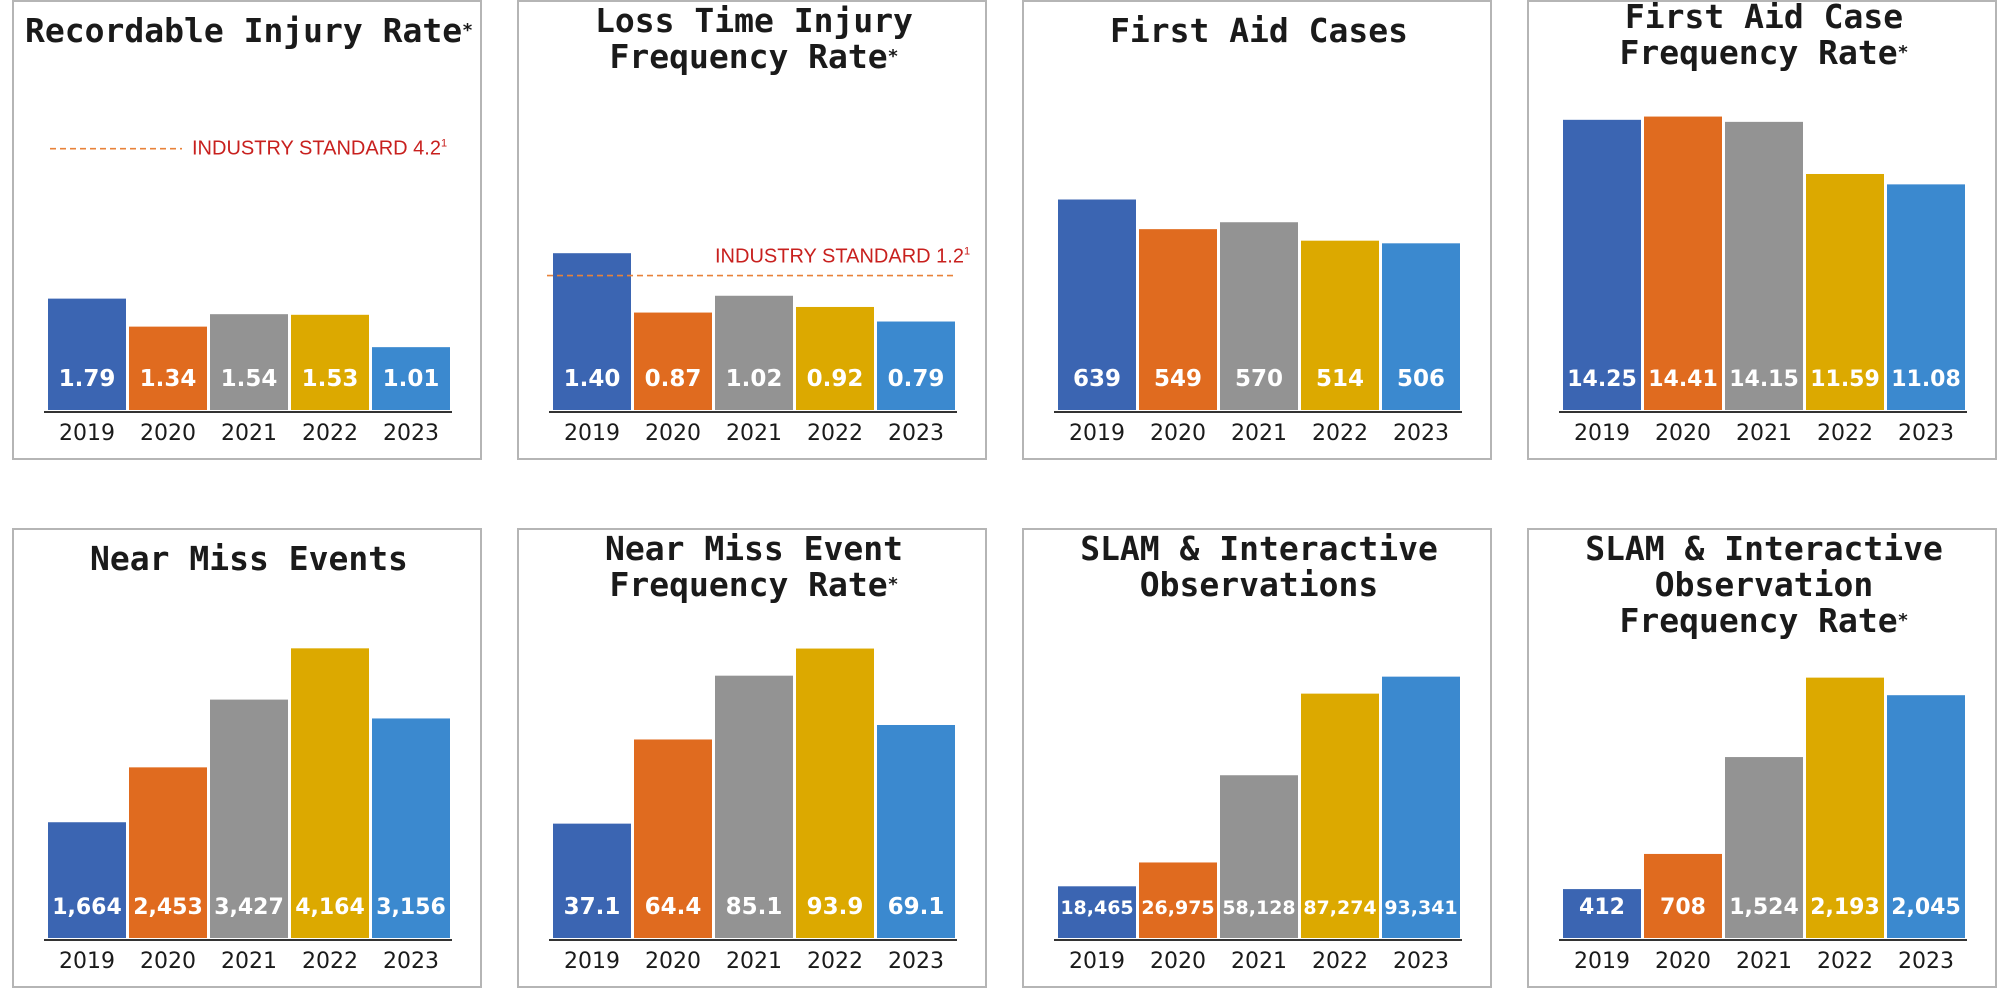 This screenshot has height=995, width=2000. What do you see at coordinates (1421, 379) in the screenshot?
I see `data-label-2023: 506` at bounding box center [1421, 379].